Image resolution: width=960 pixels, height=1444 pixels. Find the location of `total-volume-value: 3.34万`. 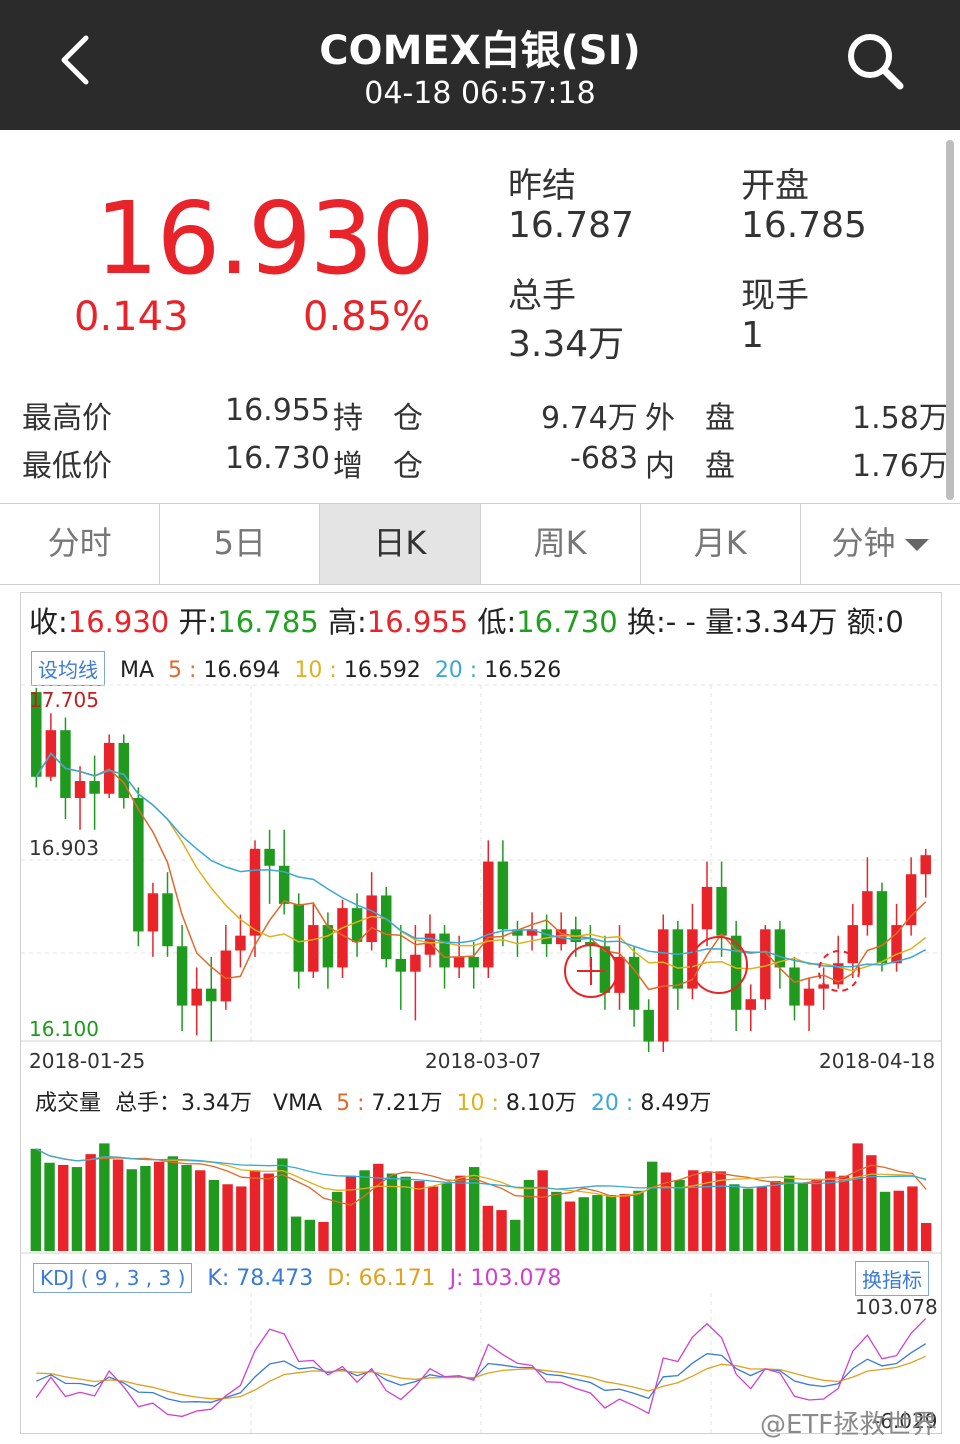

total-volume-value: 3.34万 is located at coordinates (566, 344).